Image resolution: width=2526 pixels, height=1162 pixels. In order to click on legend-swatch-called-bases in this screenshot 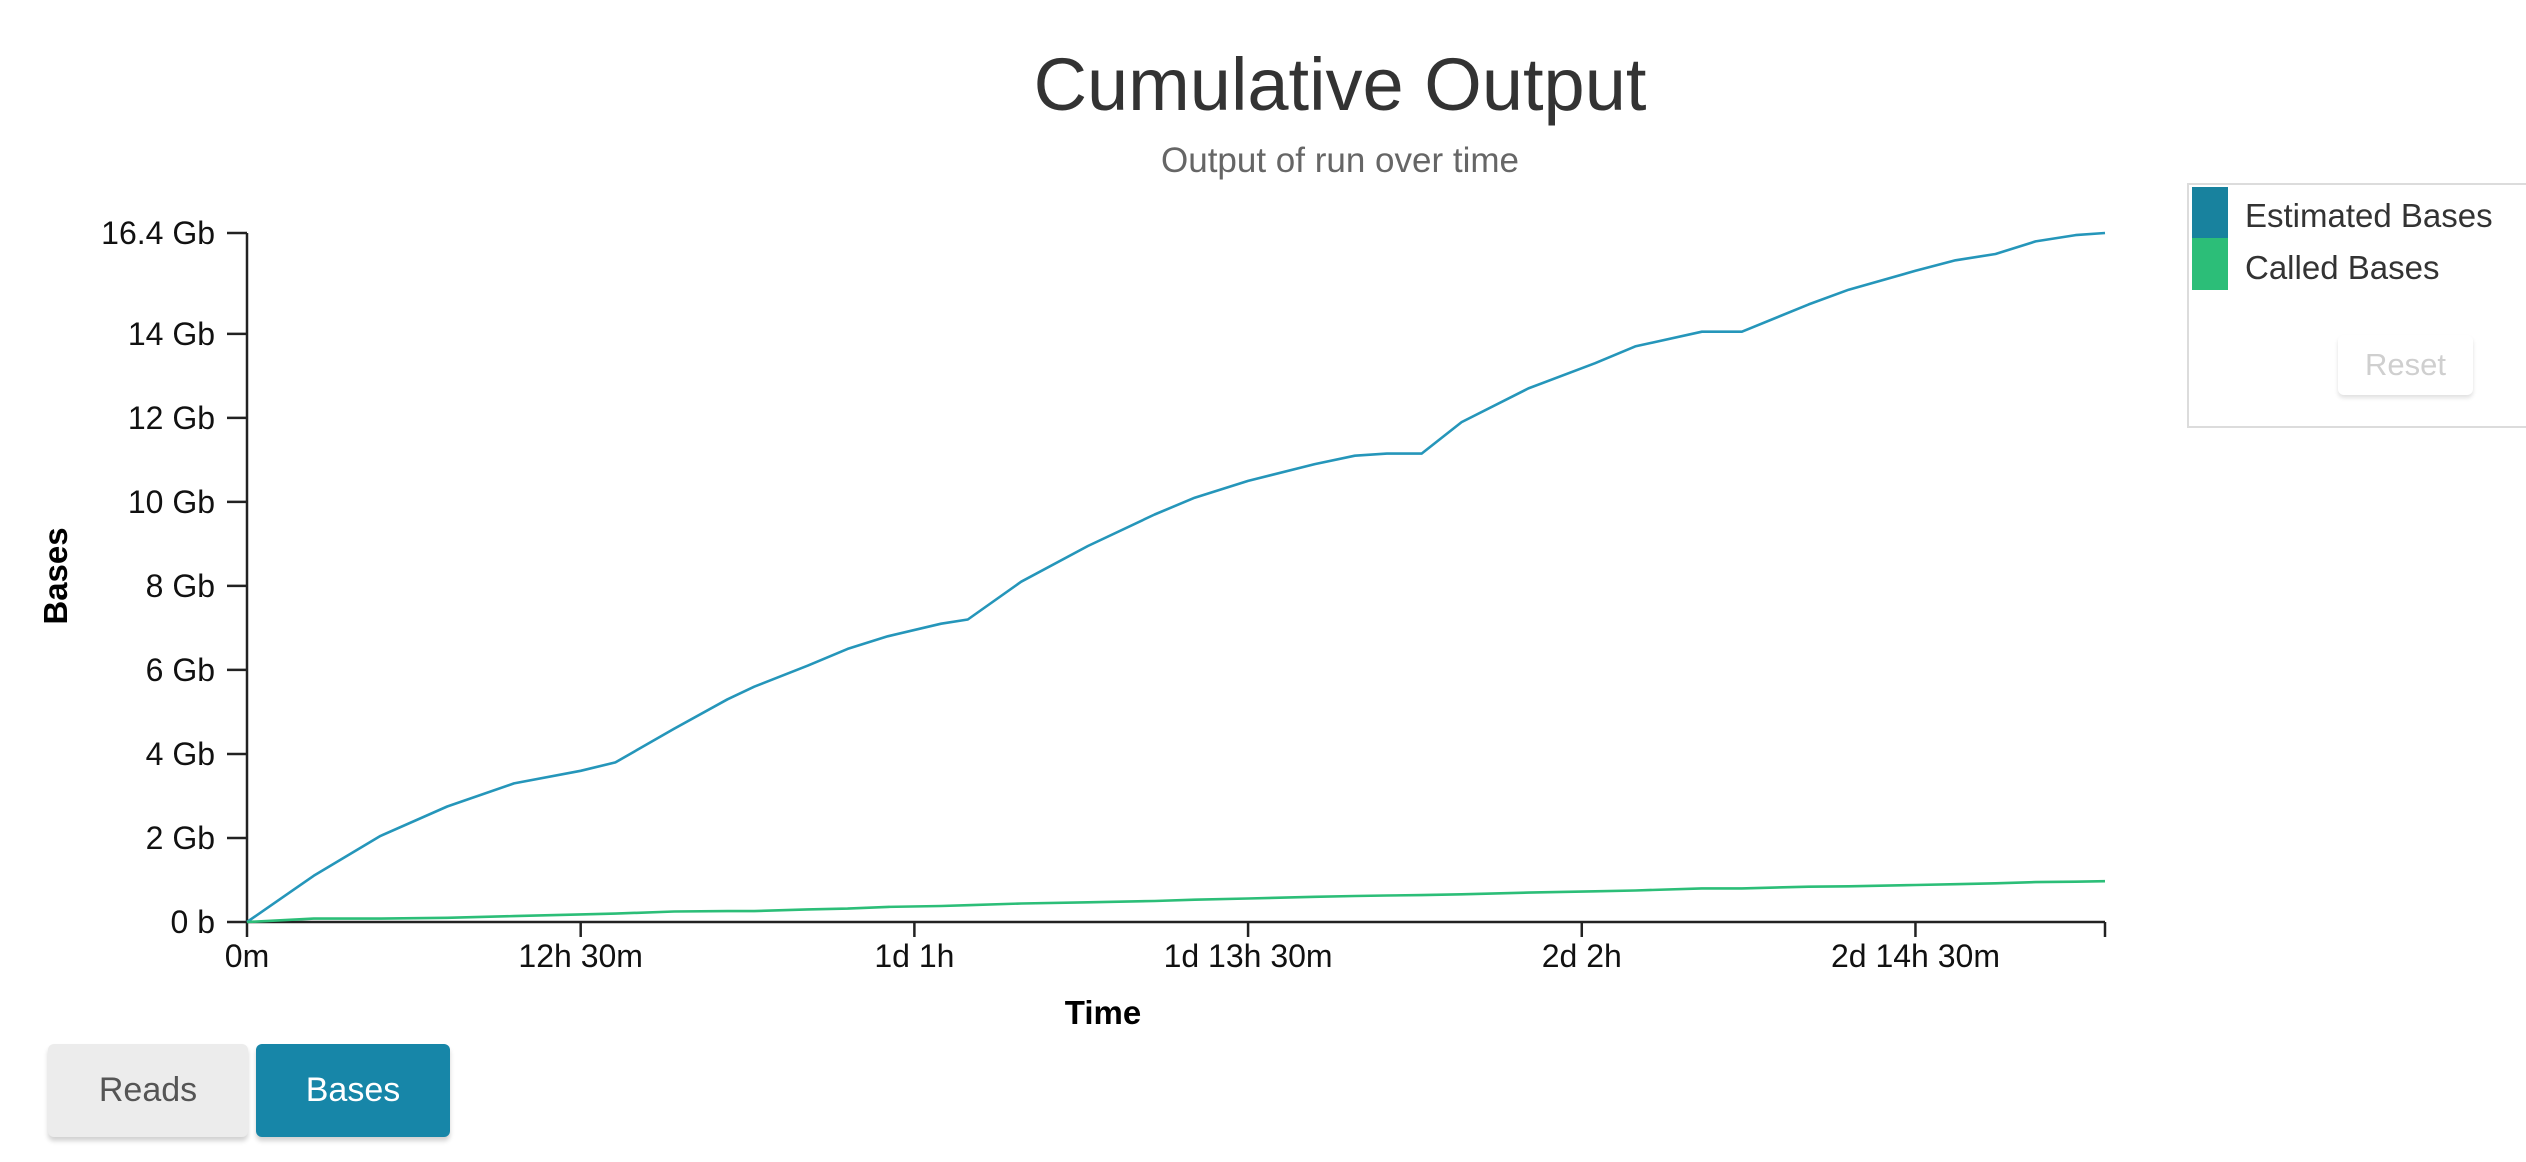, I will do `click(2210, 264)`.